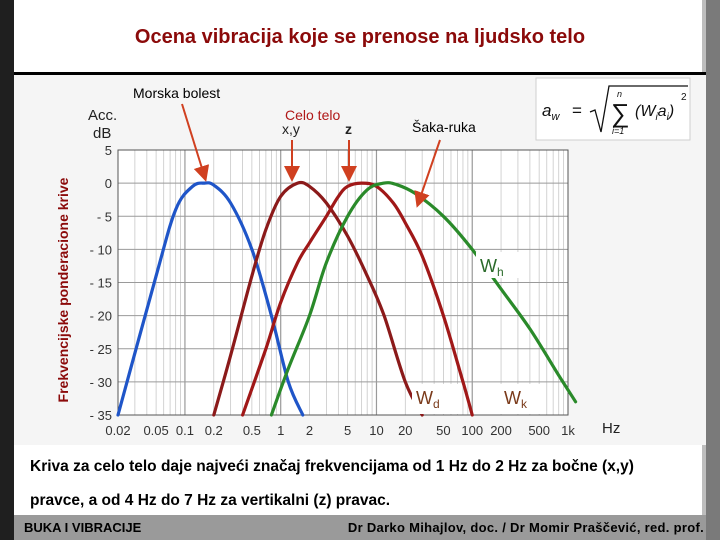  What do you see at coordinates (312, 115) in the screenshot?
I see `annotation-celo-telo: Celo telo` at bounding box center [312, 115].